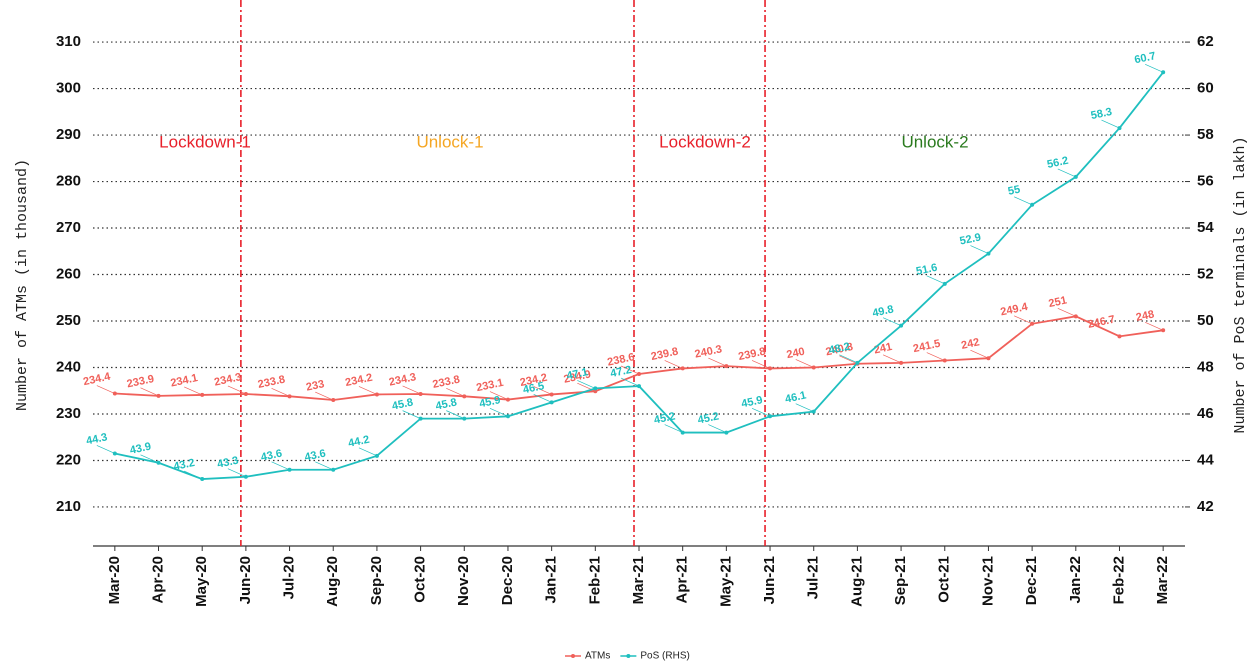  What do you see at coordinates (594, 580) in the screenshot?
I see `x-tick-label: Feb-21` at bounding box center [594, 580].